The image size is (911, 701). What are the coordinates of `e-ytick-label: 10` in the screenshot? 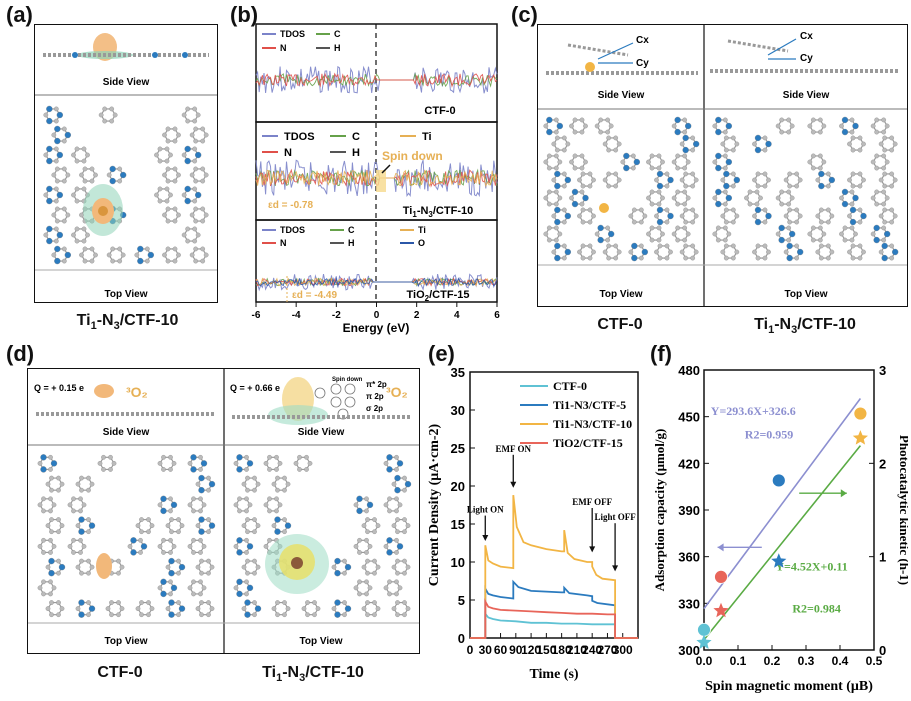 It's located at (458, 562).